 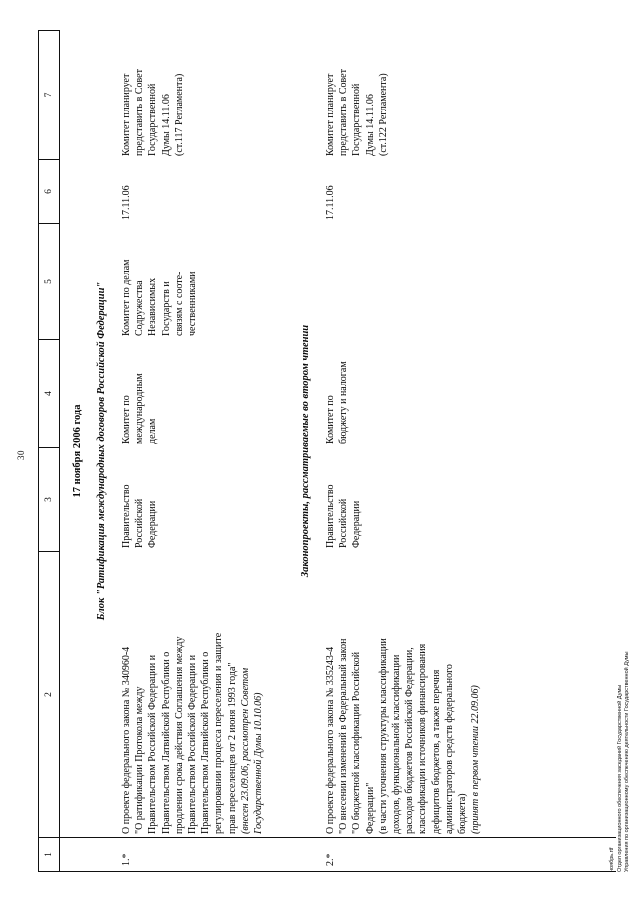 I want to click on column-number-3: 3, so click(x=49, y=500).